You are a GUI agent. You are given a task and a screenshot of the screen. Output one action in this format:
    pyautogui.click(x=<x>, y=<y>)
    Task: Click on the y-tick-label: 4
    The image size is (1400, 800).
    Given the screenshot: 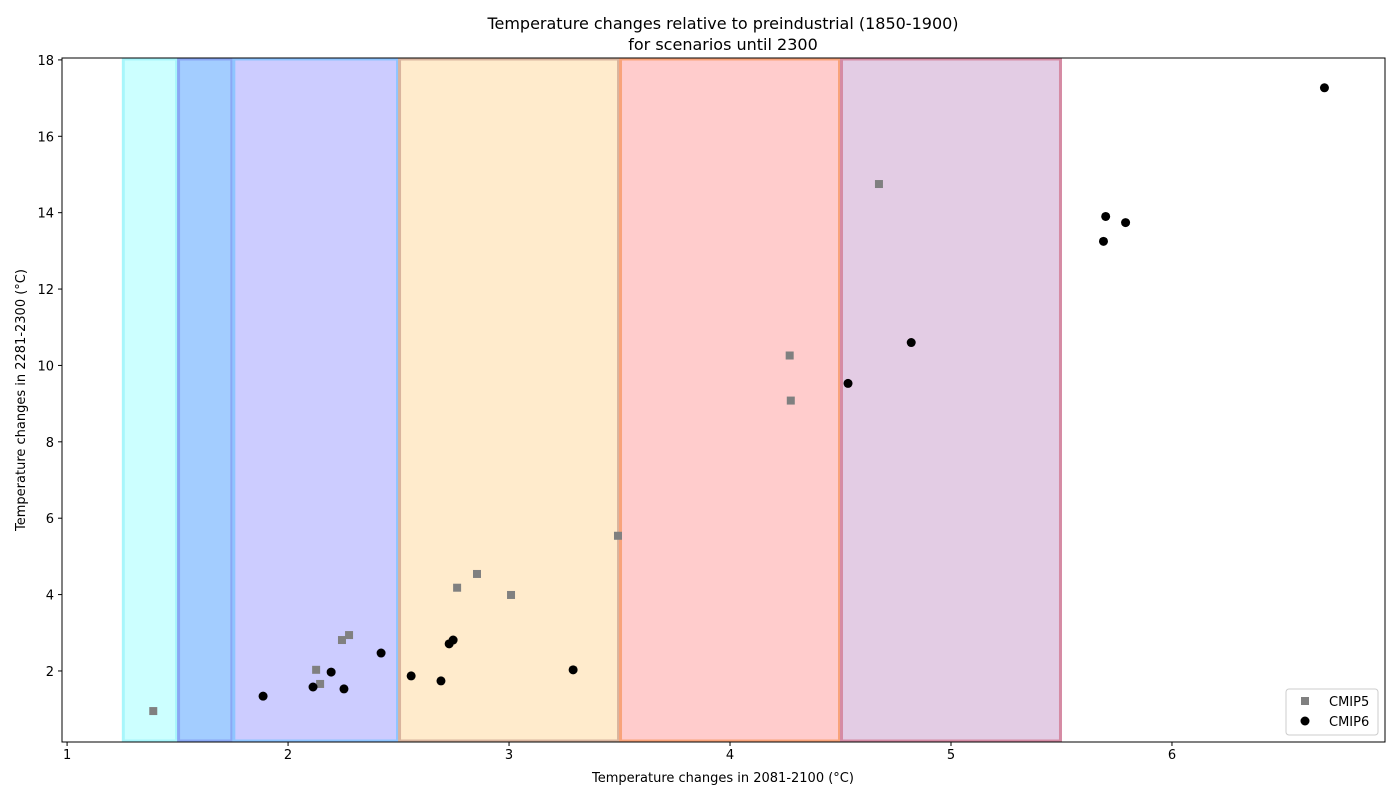 What is the action you would take?
    pyautogui.click(x=50, y=596)
    